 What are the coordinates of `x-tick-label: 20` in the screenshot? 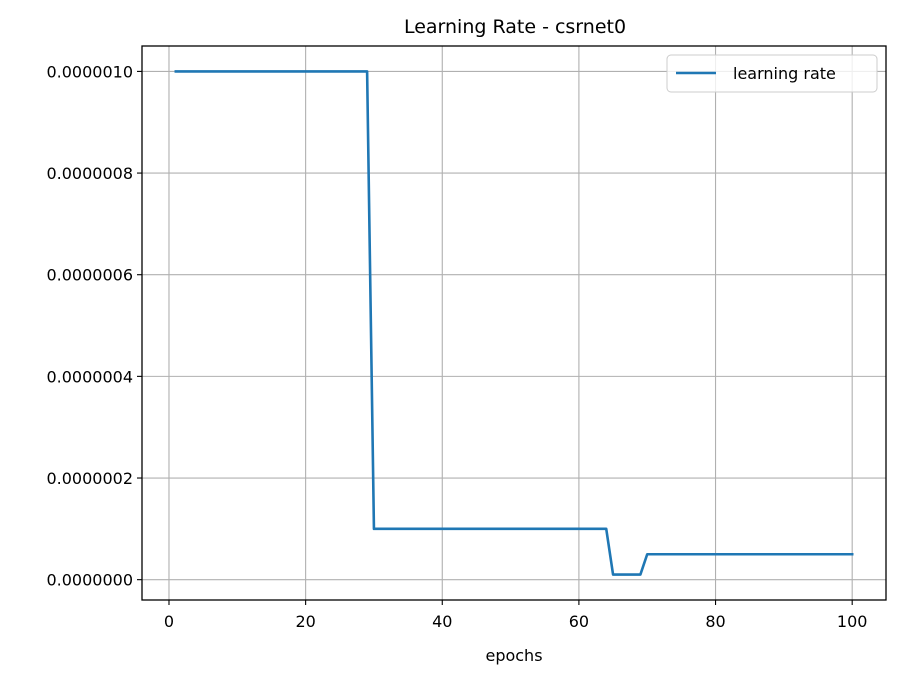 It's located at (305, 621).